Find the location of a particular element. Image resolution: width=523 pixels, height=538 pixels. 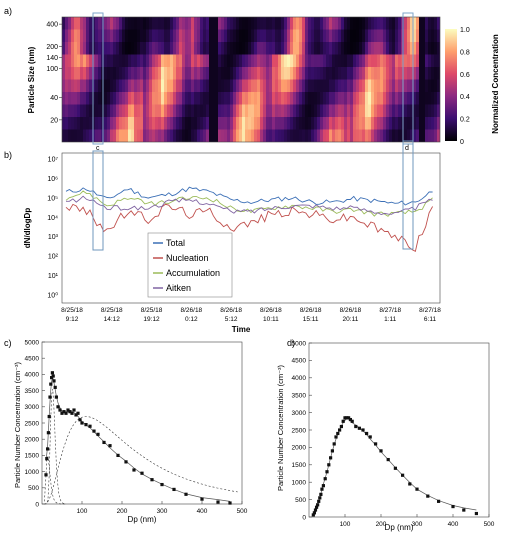

mode-curve-accumulation is located at coordinates (141, 460).